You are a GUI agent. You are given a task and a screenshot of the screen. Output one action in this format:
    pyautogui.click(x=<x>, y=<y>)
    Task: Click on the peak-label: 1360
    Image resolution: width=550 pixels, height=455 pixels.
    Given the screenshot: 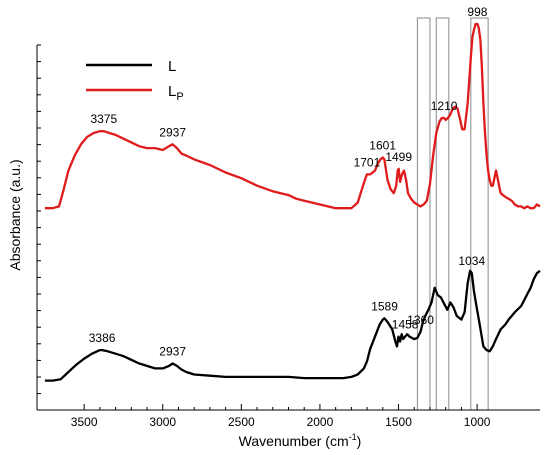 What is the action you would take?
    pyautogui.click(x=420, y=320)
    